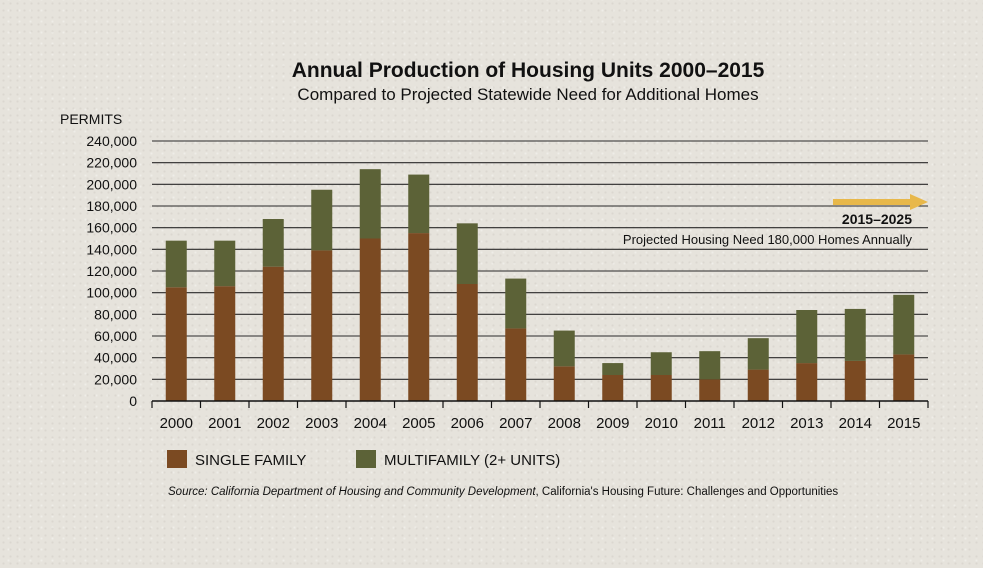 The width and height of the screenshot is (983, 568). Describe the element at coordinates (661, 423) in the screenshot. I see `x-tick-label: 2010` at that location.